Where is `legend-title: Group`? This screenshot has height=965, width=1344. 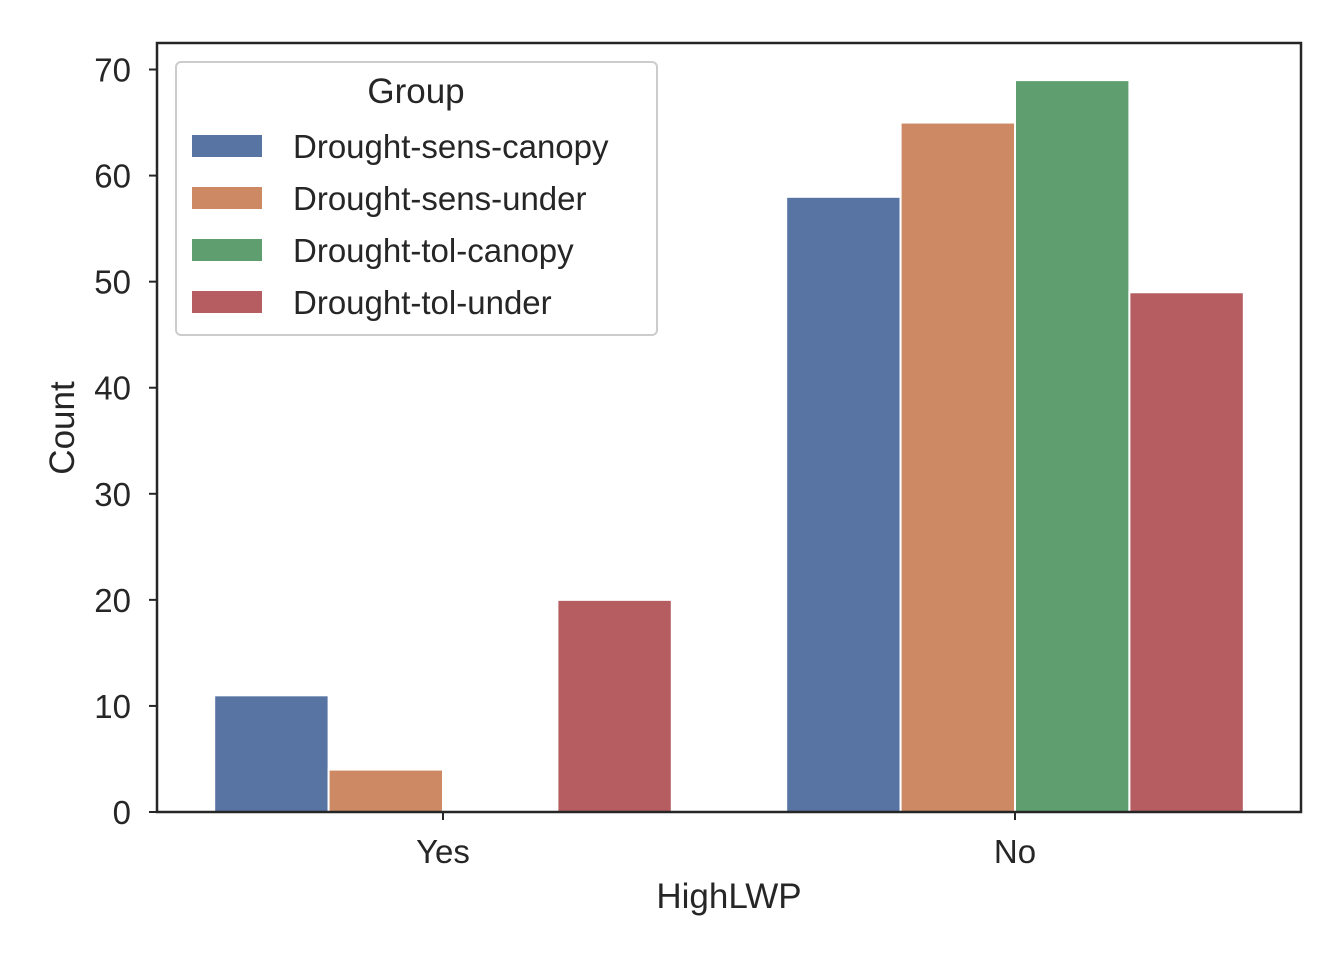
legend-title: Group is located at coordinates (415, 91).